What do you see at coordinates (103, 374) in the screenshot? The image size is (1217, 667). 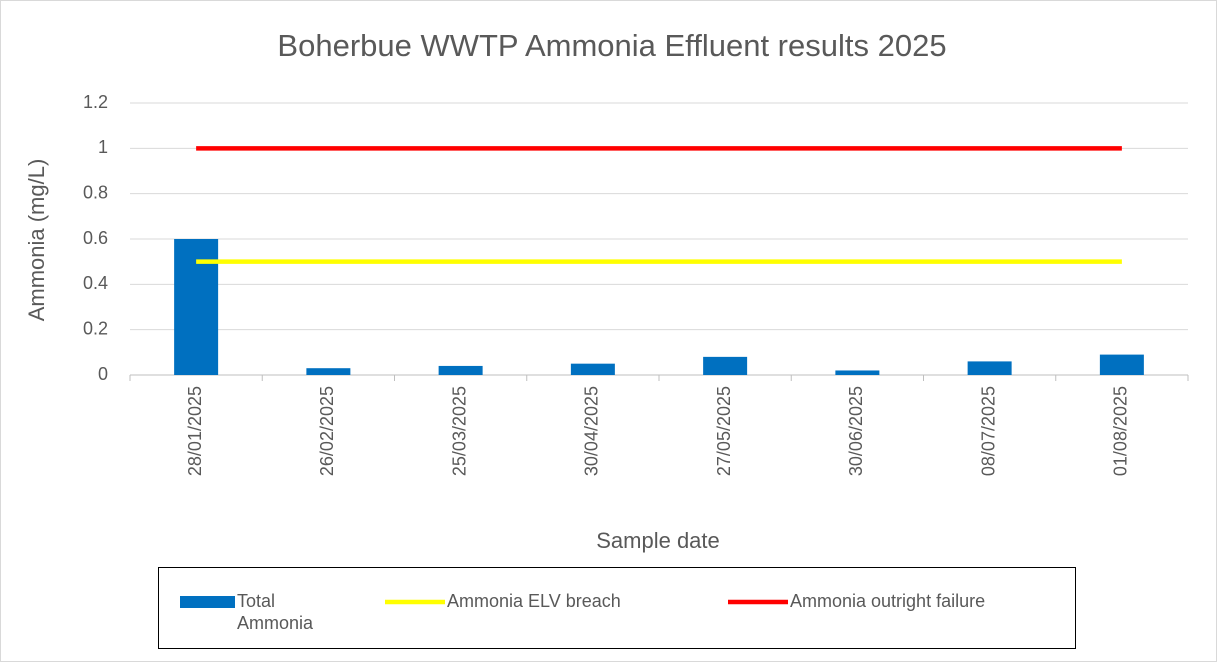 I see `y-tick-label: 0` at bounding box center [103, 374].